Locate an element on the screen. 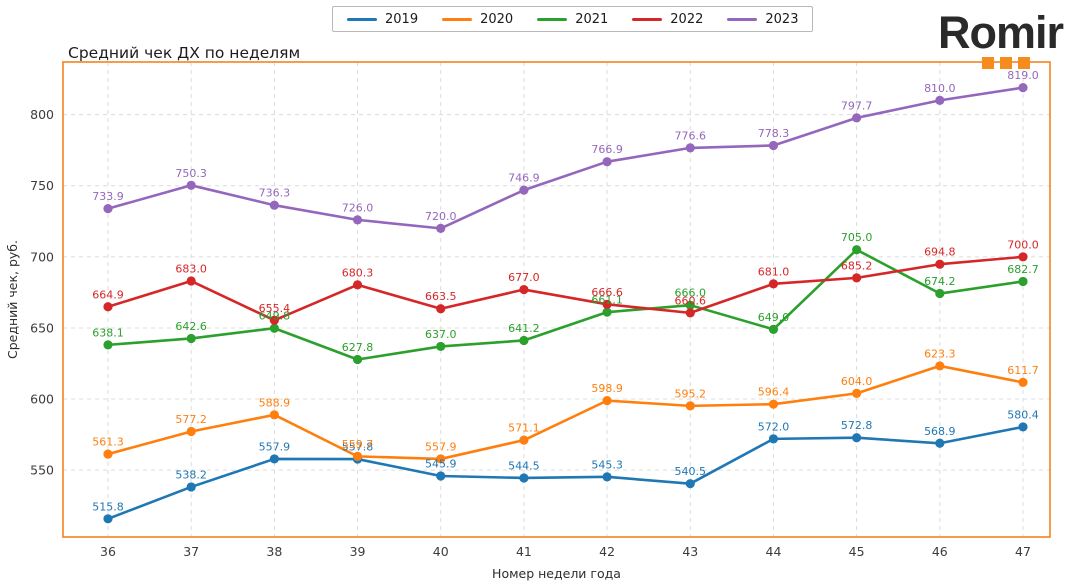 This screenshot has height=587, width=1079. data-point-label: 598.9 is located at coordinates (607, 388).